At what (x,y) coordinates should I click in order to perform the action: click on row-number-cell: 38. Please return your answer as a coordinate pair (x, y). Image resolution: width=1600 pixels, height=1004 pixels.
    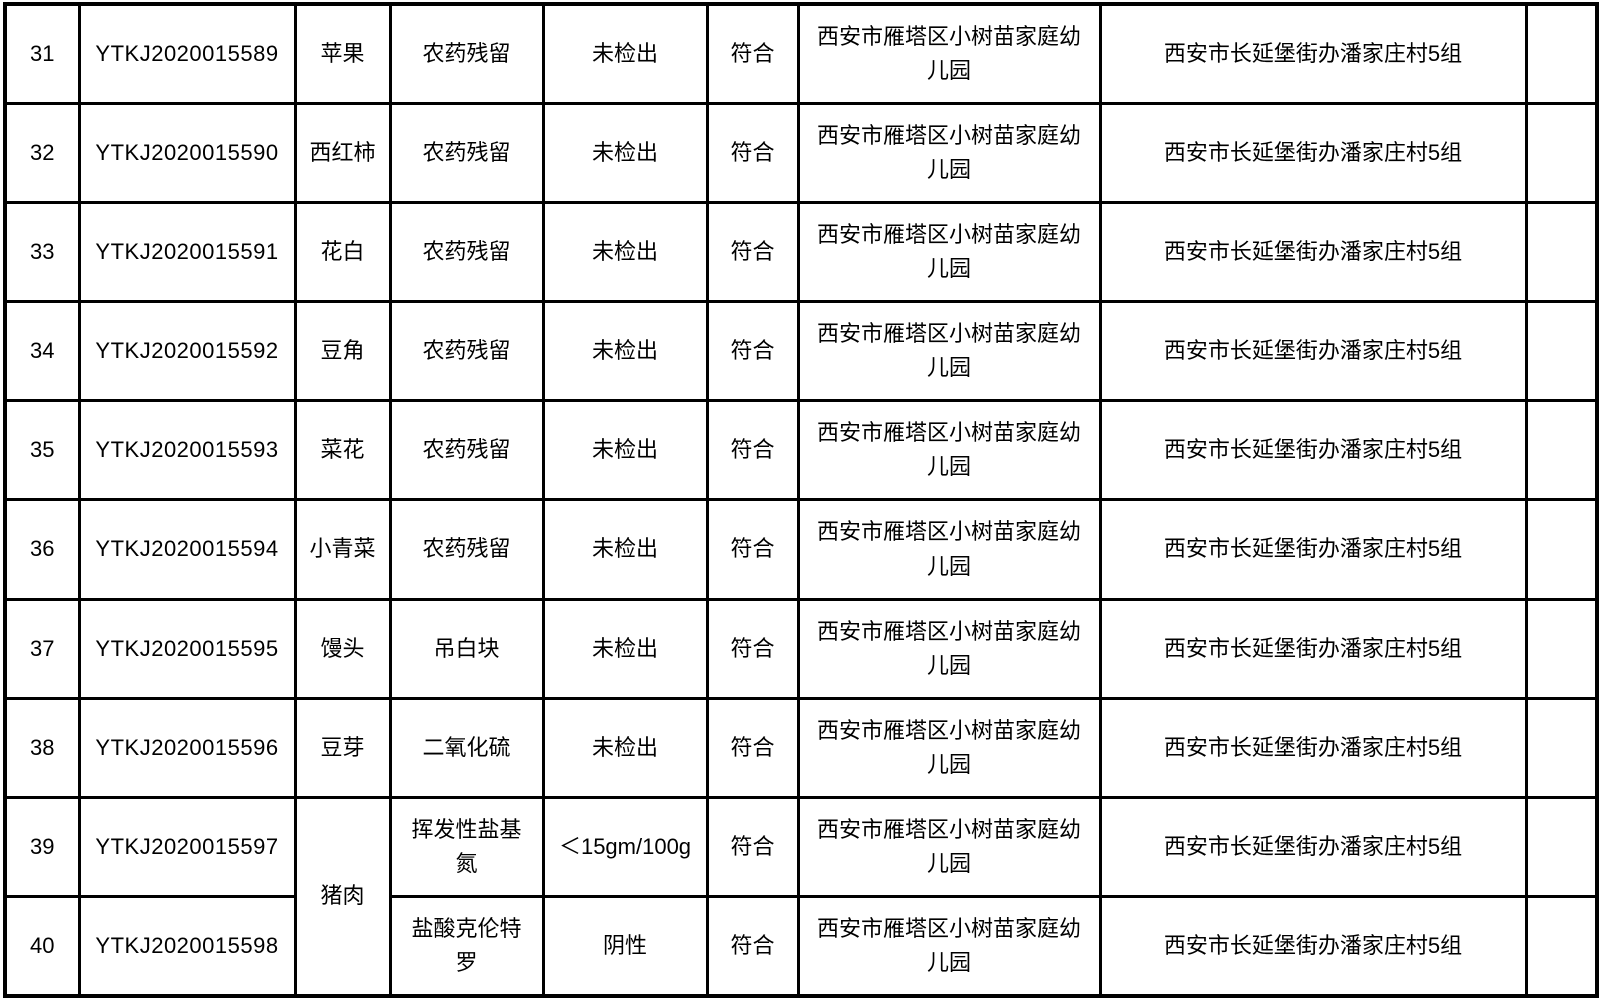
    Looking at the image, I should click on (42, 748).